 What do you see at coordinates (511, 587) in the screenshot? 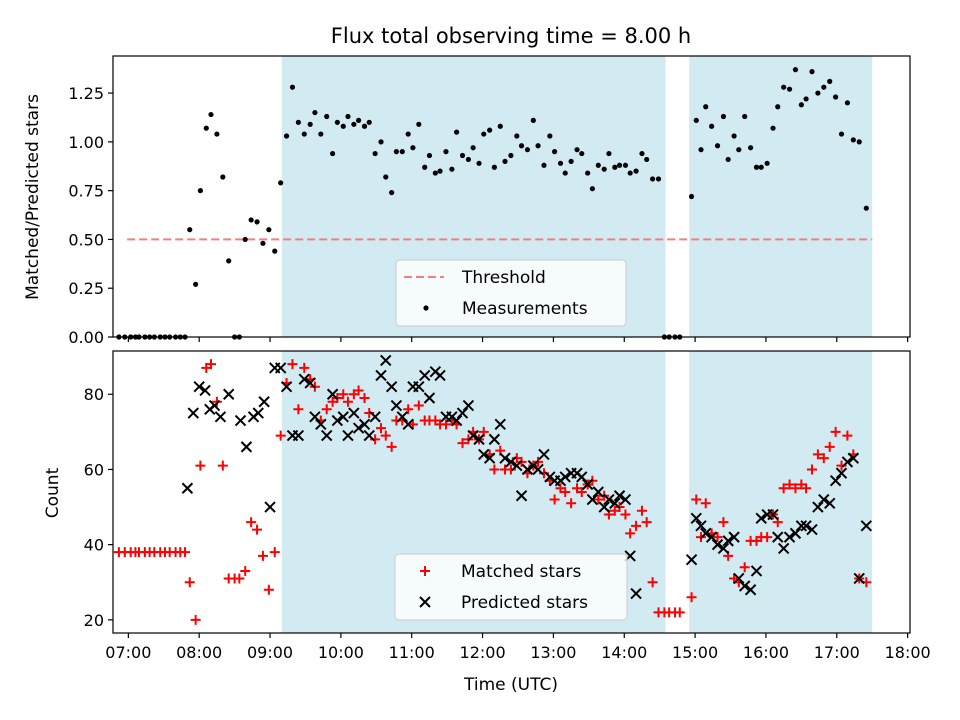
I see `bottom-legend: Matched stars Predicted stars` at bounding box center [511, 587].